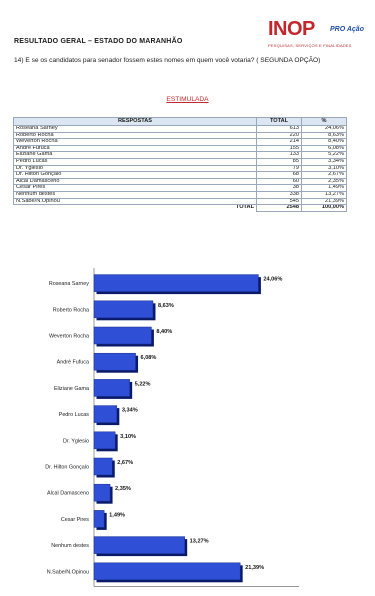 The width and height of the screenshot is (375, 596). I want to click on row-total: 60, so click(279, 181).